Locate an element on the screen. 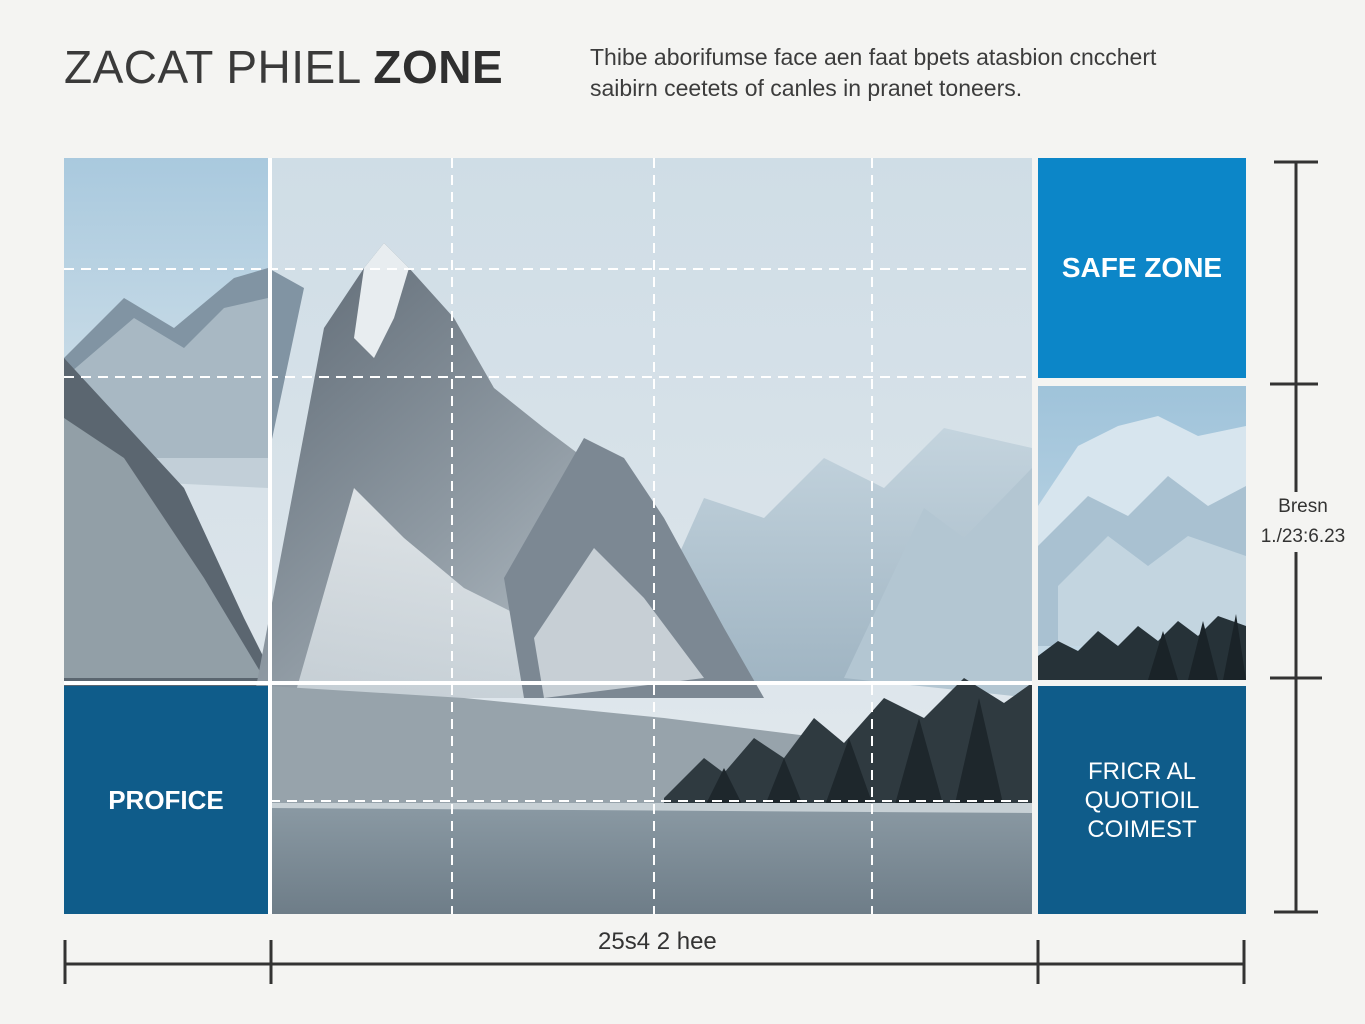 The height and width of the screenshot is (1024, 1365). width-dimension-label: 25s4 2 hee is located at coordinates (657, 941).